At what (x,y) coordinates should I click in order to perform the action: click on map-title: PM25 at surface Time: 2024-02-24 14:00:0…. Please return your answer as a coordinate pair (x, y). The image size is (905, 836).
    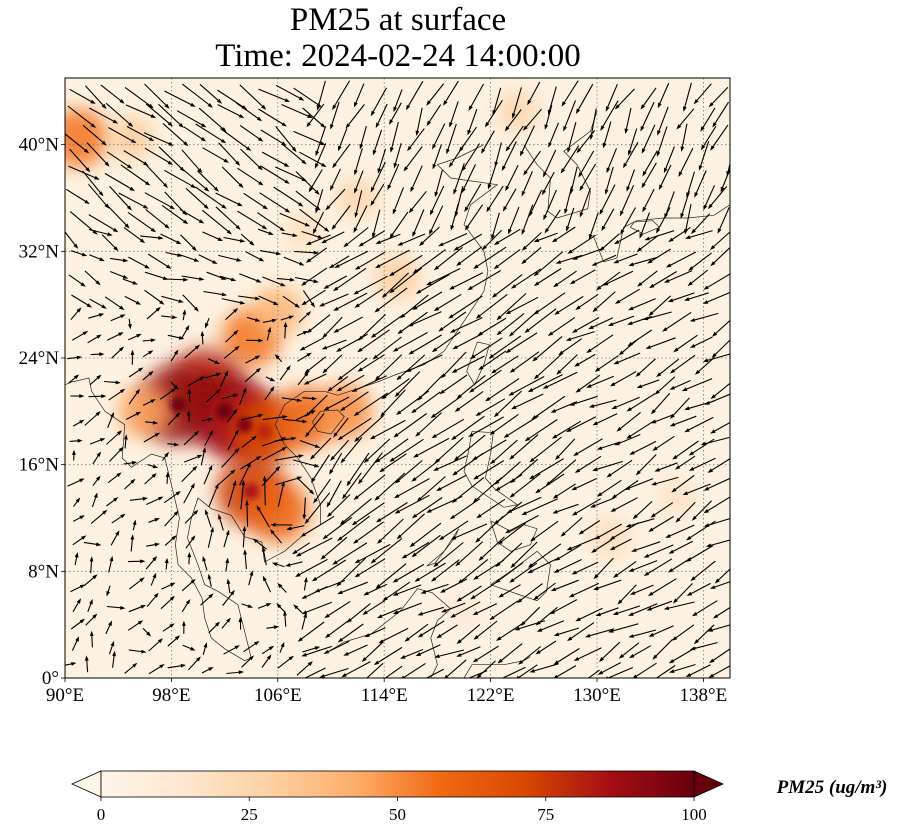
    Looking at the image, I should click on (398, 38).